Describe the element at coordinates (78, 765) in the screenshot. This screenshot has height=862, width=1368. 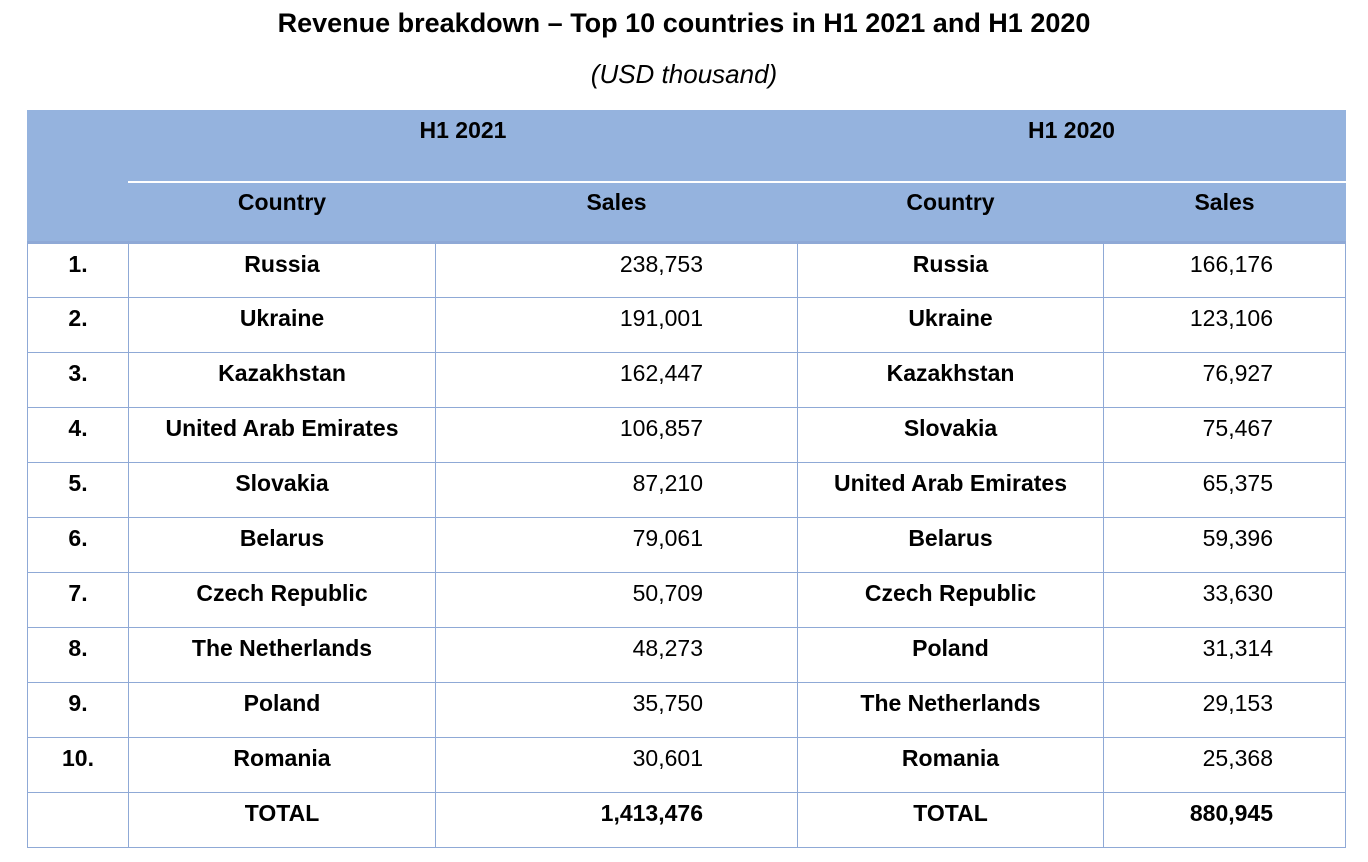
I see `rank-cell: 10.` at that location.